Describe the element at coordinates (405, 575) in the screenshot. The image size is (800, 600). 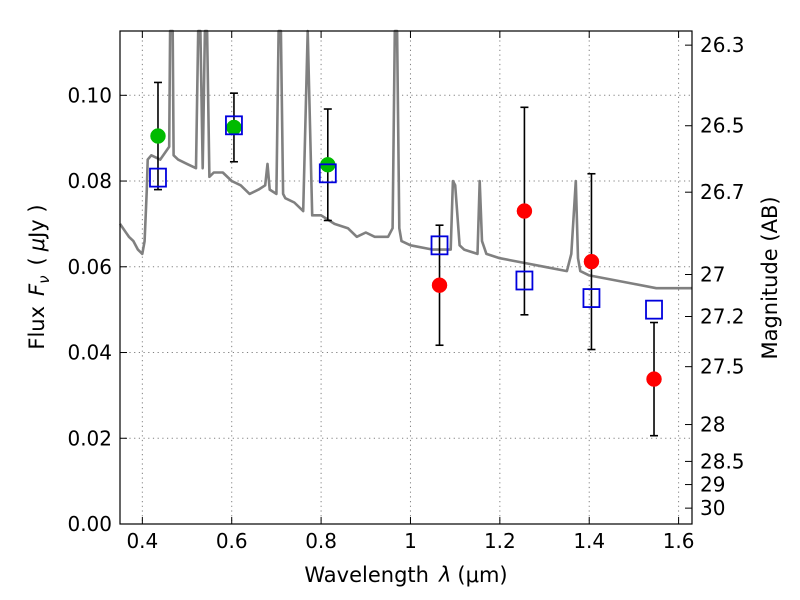
I see `x-axis-label: Wavelength λ (μm)` at that location.